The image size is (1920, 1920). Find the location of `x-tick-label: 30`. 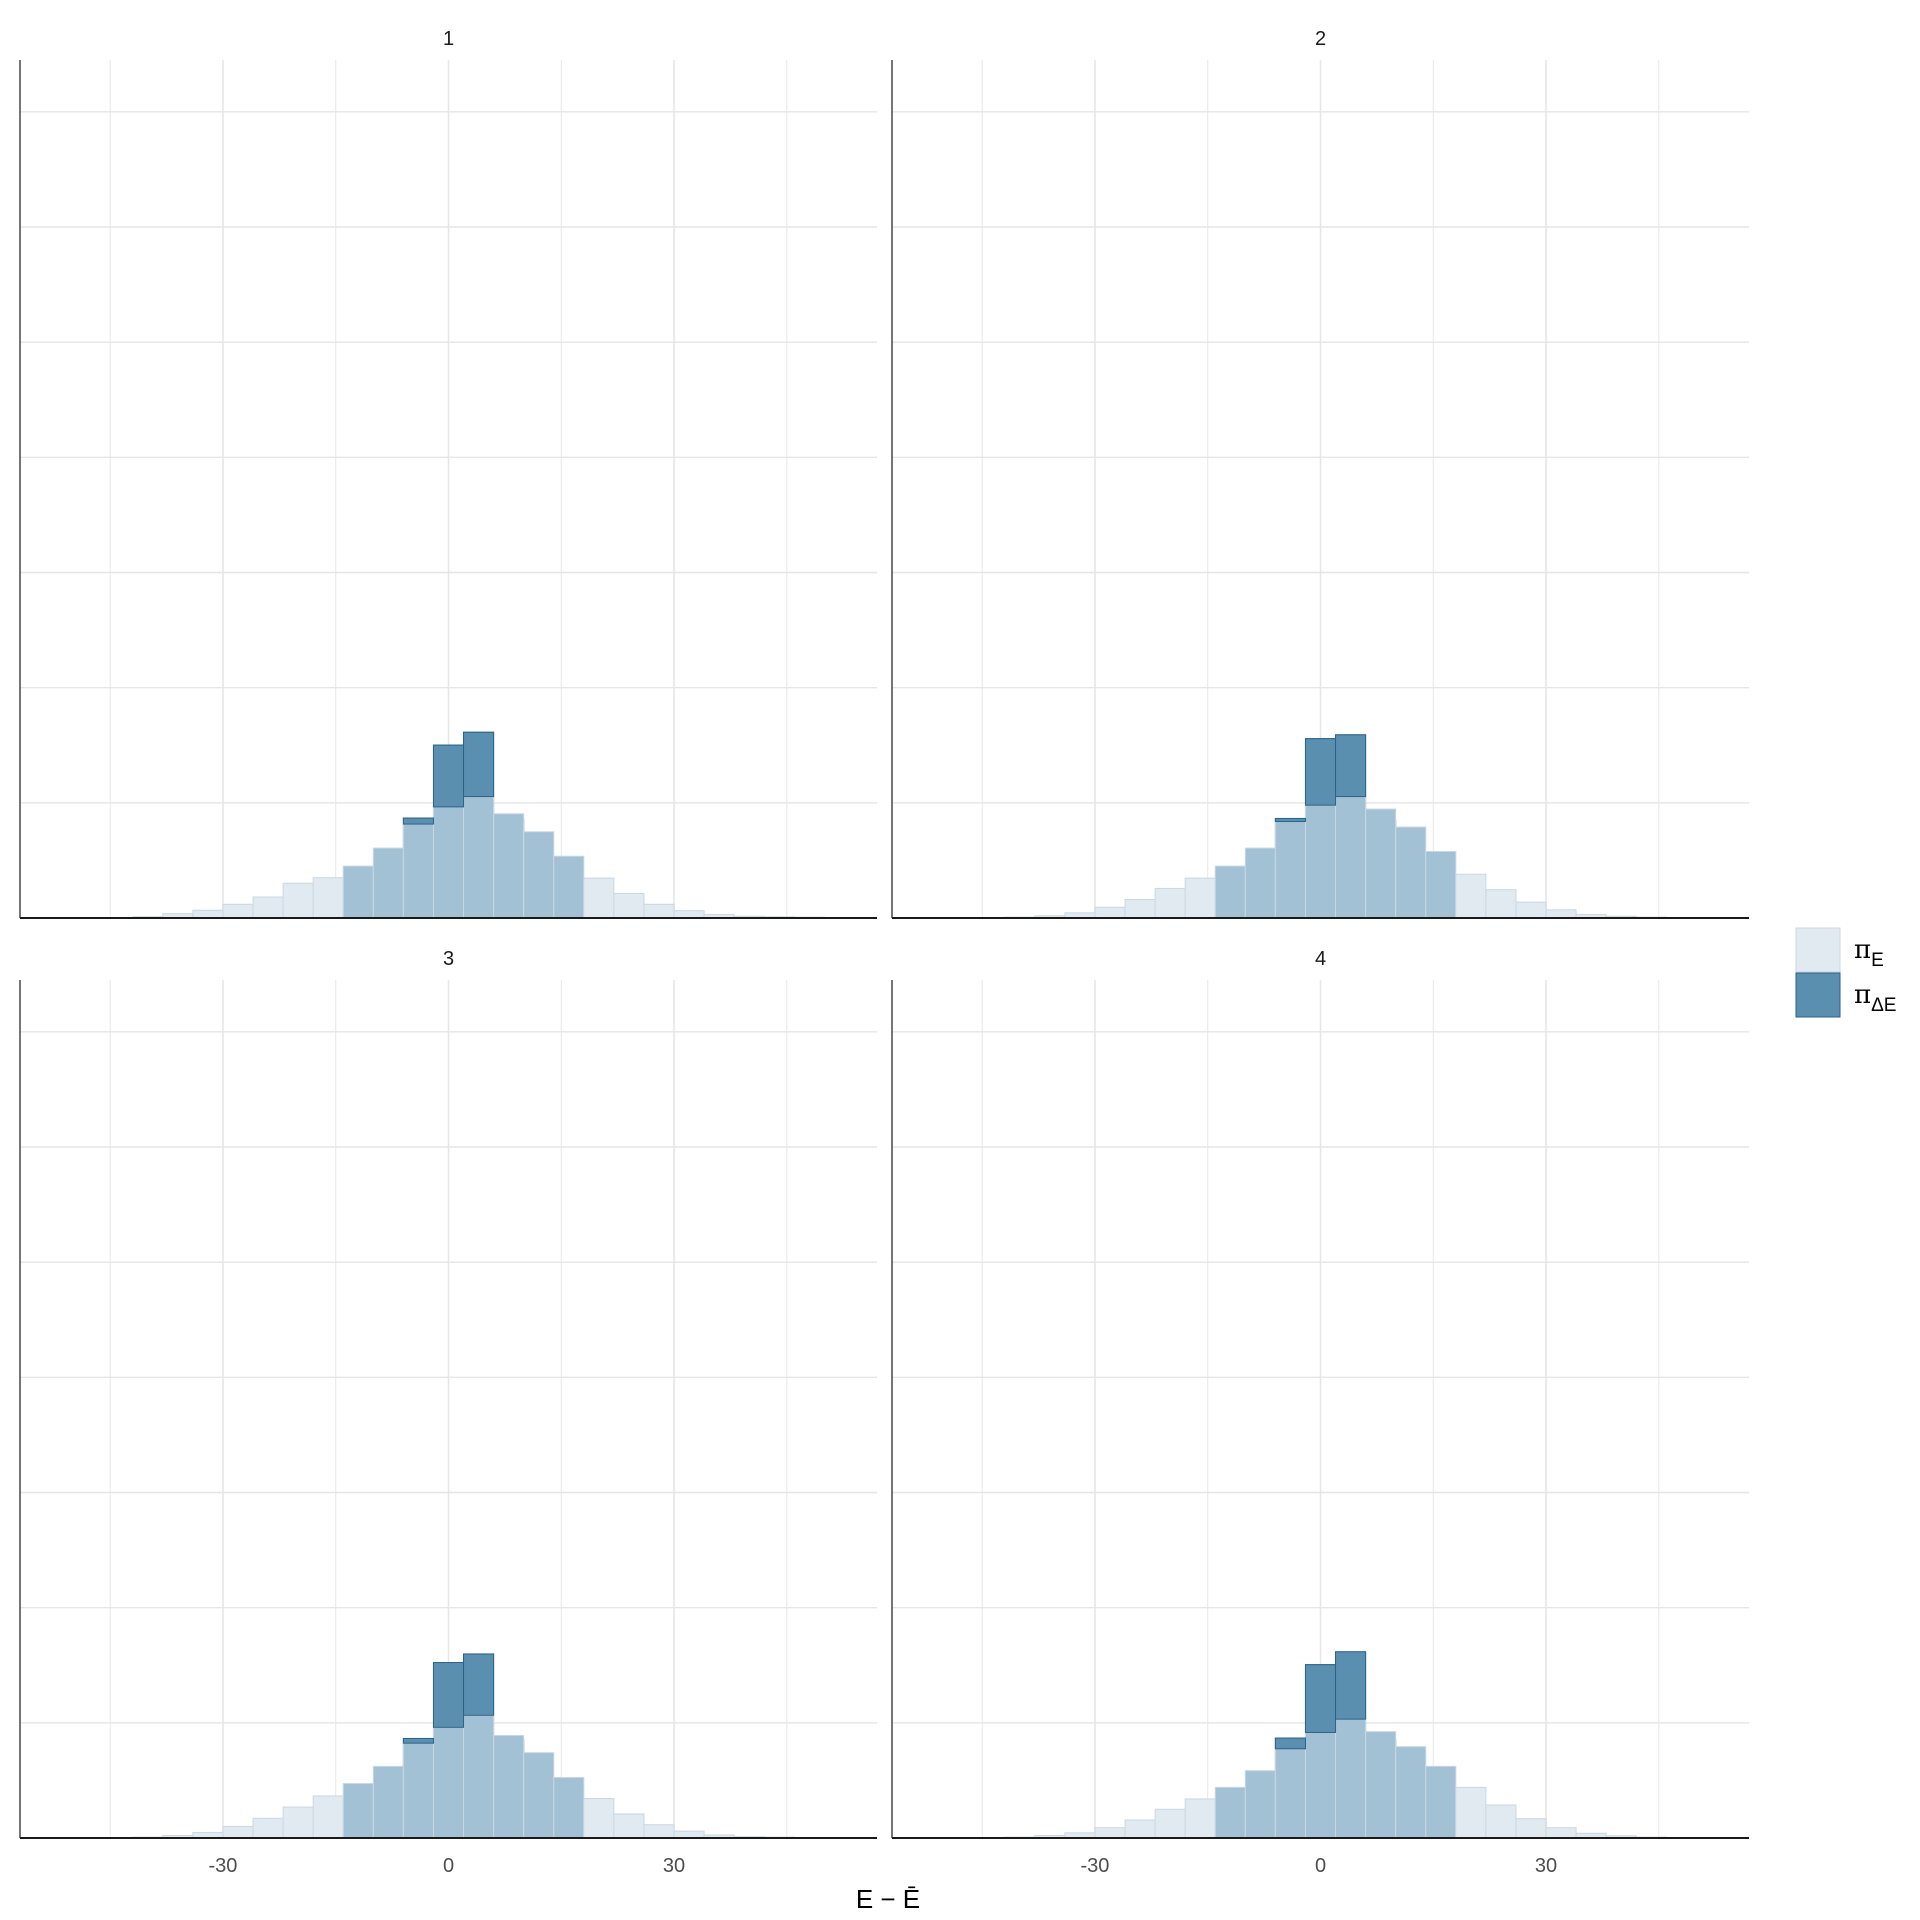

x-tick-label: 30 is located at coordinates (674, 1866).